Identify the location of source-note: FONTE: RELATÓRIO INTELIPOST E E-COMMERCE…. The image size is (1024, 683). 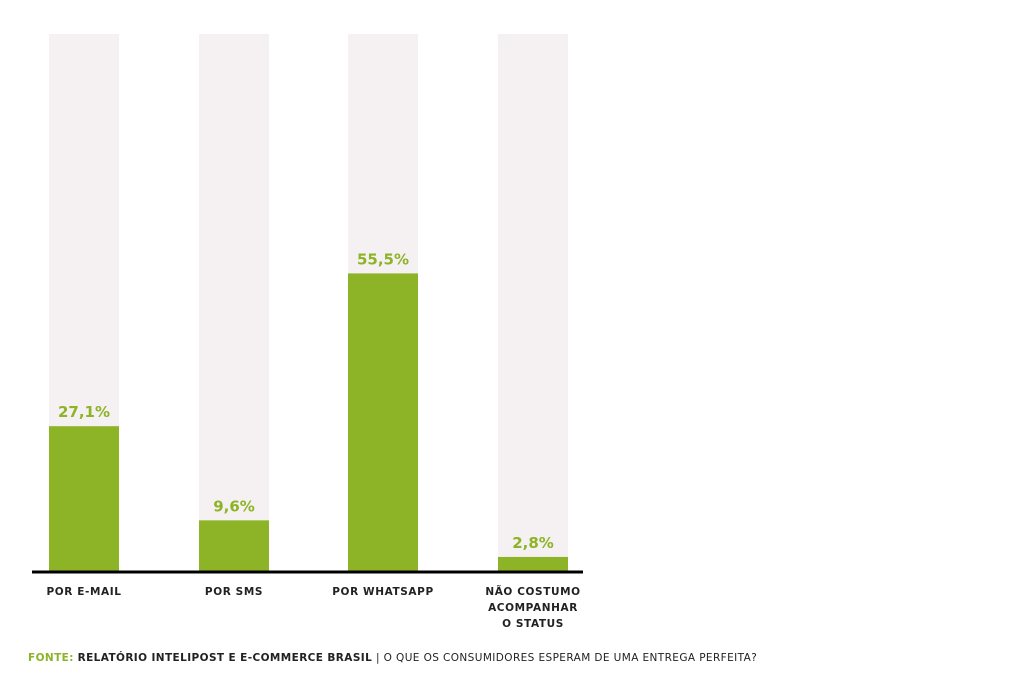
(392, 658).